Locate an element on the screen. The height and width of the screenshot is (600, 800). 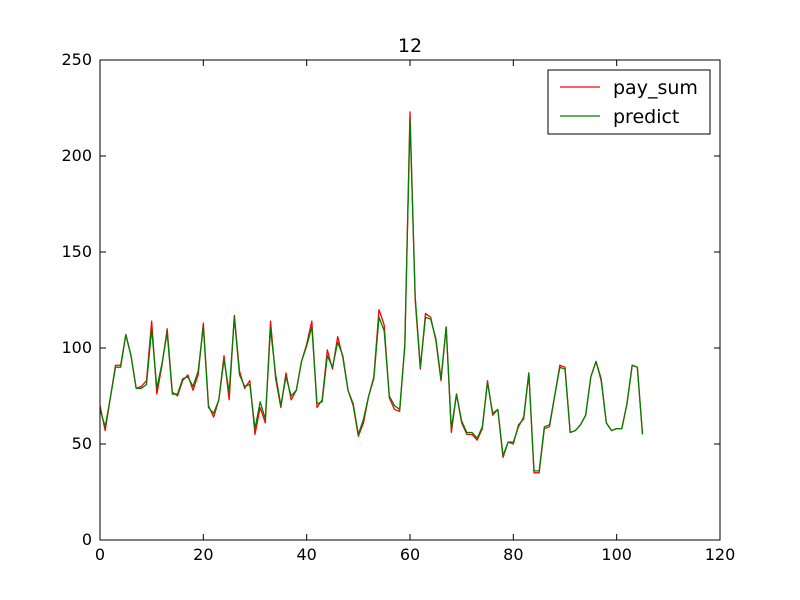
x-tick-label: 0 is located at coordinates (100, 554).